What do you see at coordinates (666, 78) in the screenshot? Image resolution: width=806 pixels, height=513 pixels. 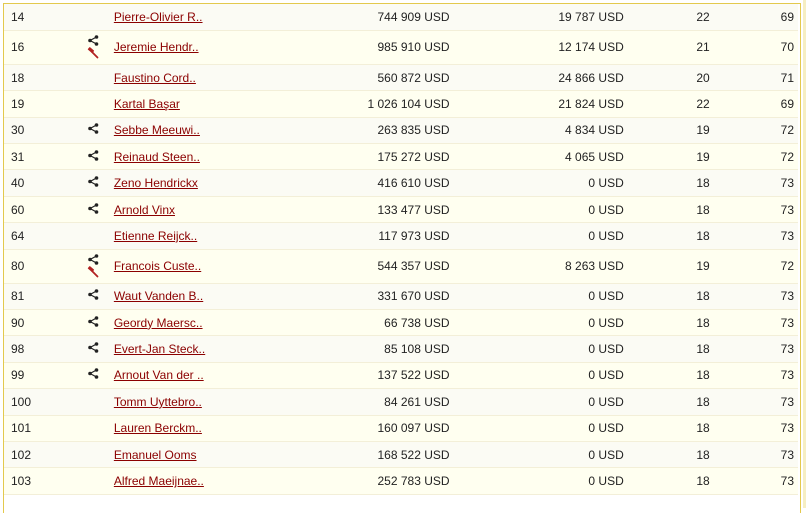 I see `player-age: 20` at bounding box center [666, 78].